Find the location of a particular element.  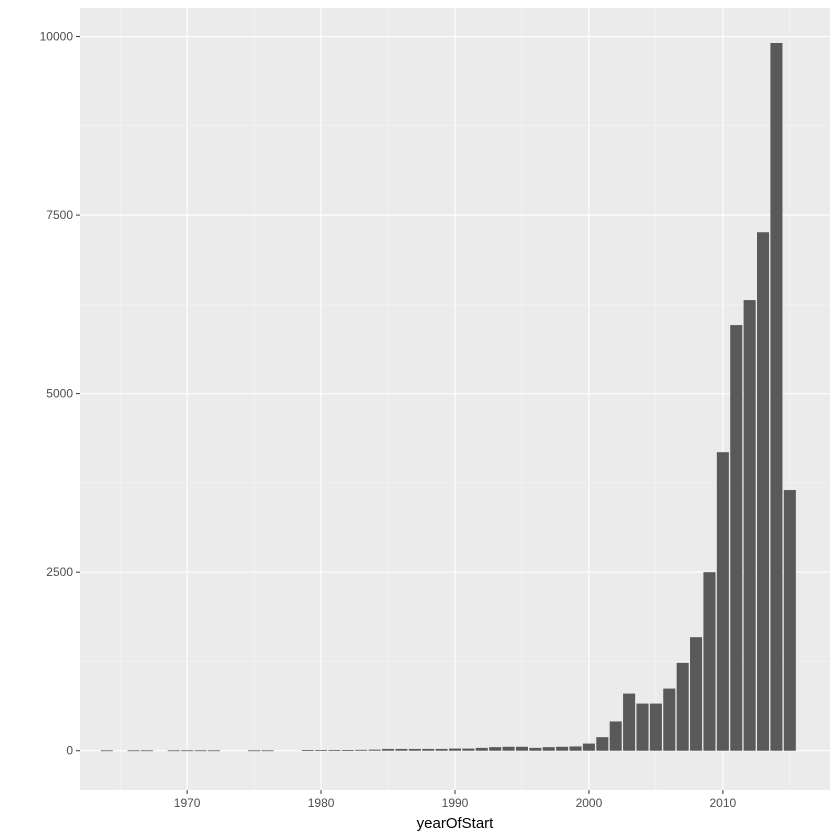

x-tick-label: 1970 is located at coordinates (187, 803).